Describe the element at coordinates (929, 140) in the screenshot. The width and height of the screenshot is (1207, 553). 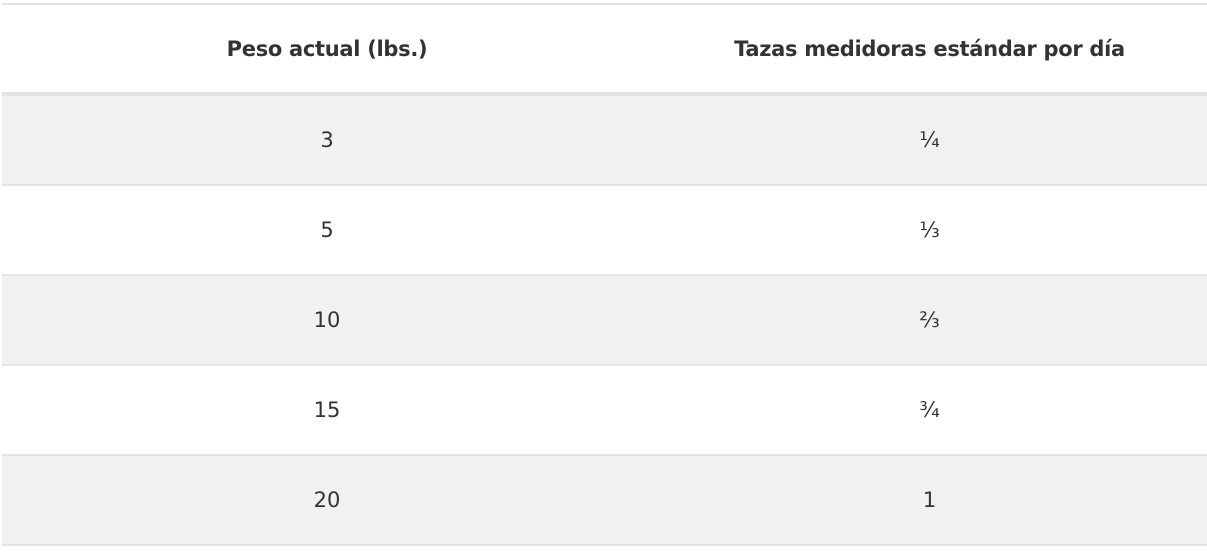
I see `cell-cups: ¼` at that location.